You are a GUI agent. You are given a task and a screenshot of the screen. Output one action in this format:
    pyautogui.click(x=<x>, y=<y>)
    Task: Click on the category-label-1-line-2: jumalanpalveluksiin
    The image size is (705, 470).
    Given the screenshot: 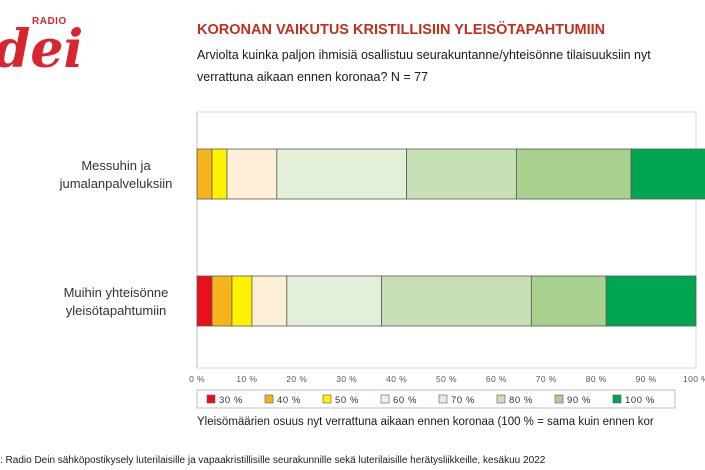 What is the action you would take?
    pyautogui.click(x=116, y=183)
    